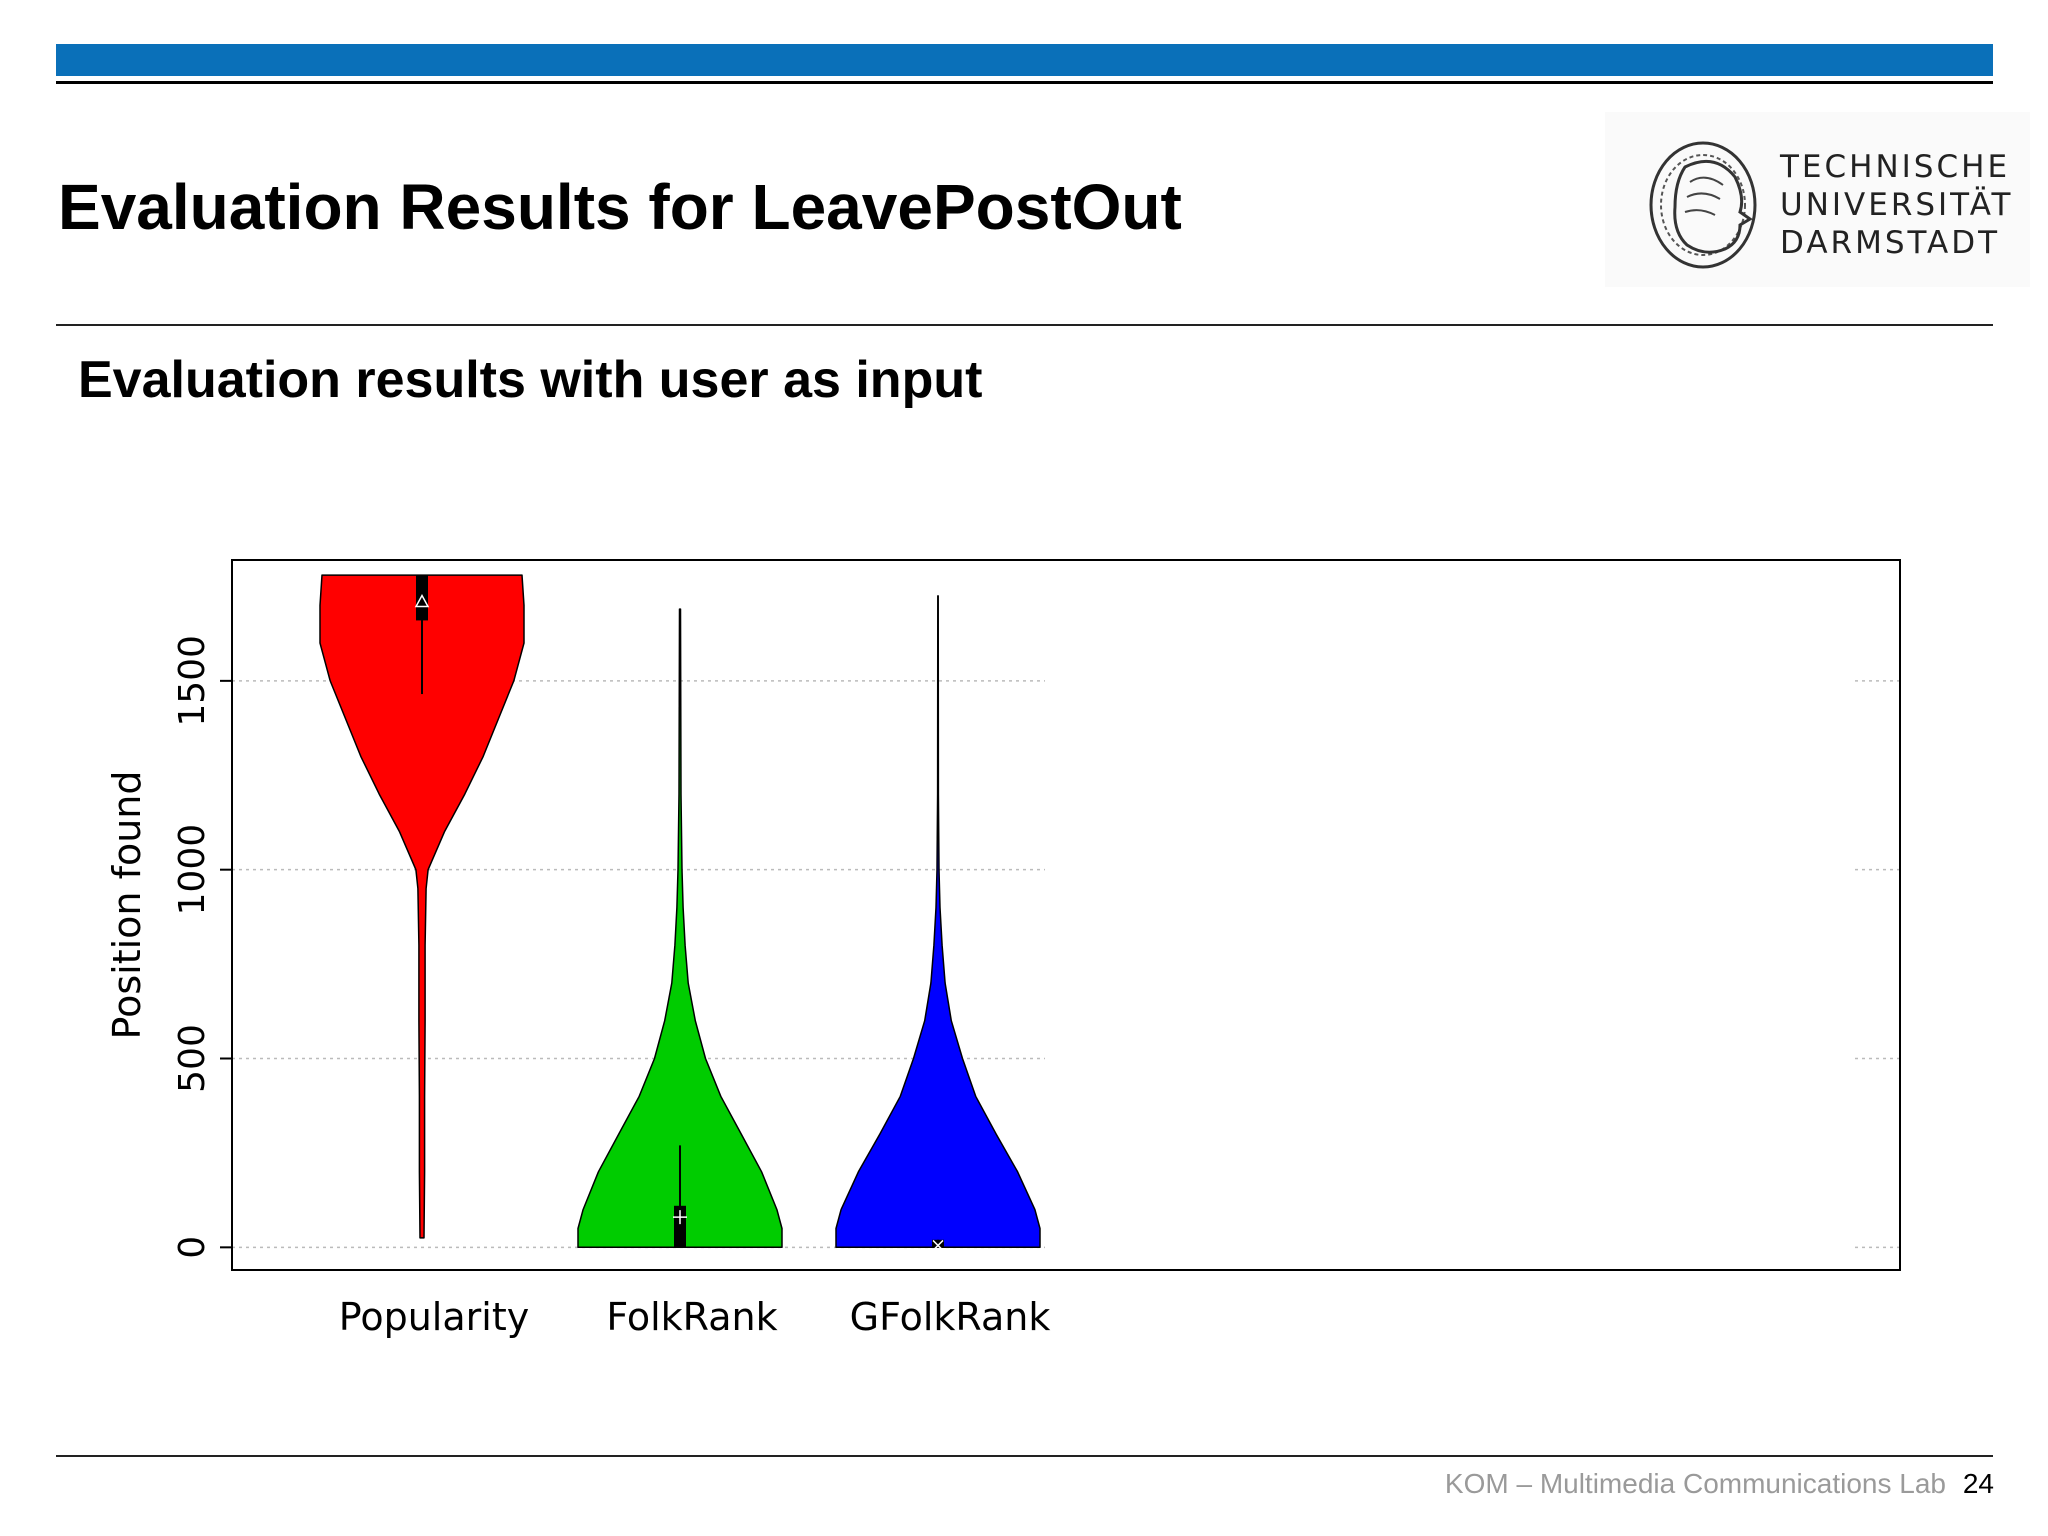  Describe the element at coordinates (1695, 1483) in the screenshot. I see `footer-lab-name: KOM – Multimedia Communications Lab` at that location.